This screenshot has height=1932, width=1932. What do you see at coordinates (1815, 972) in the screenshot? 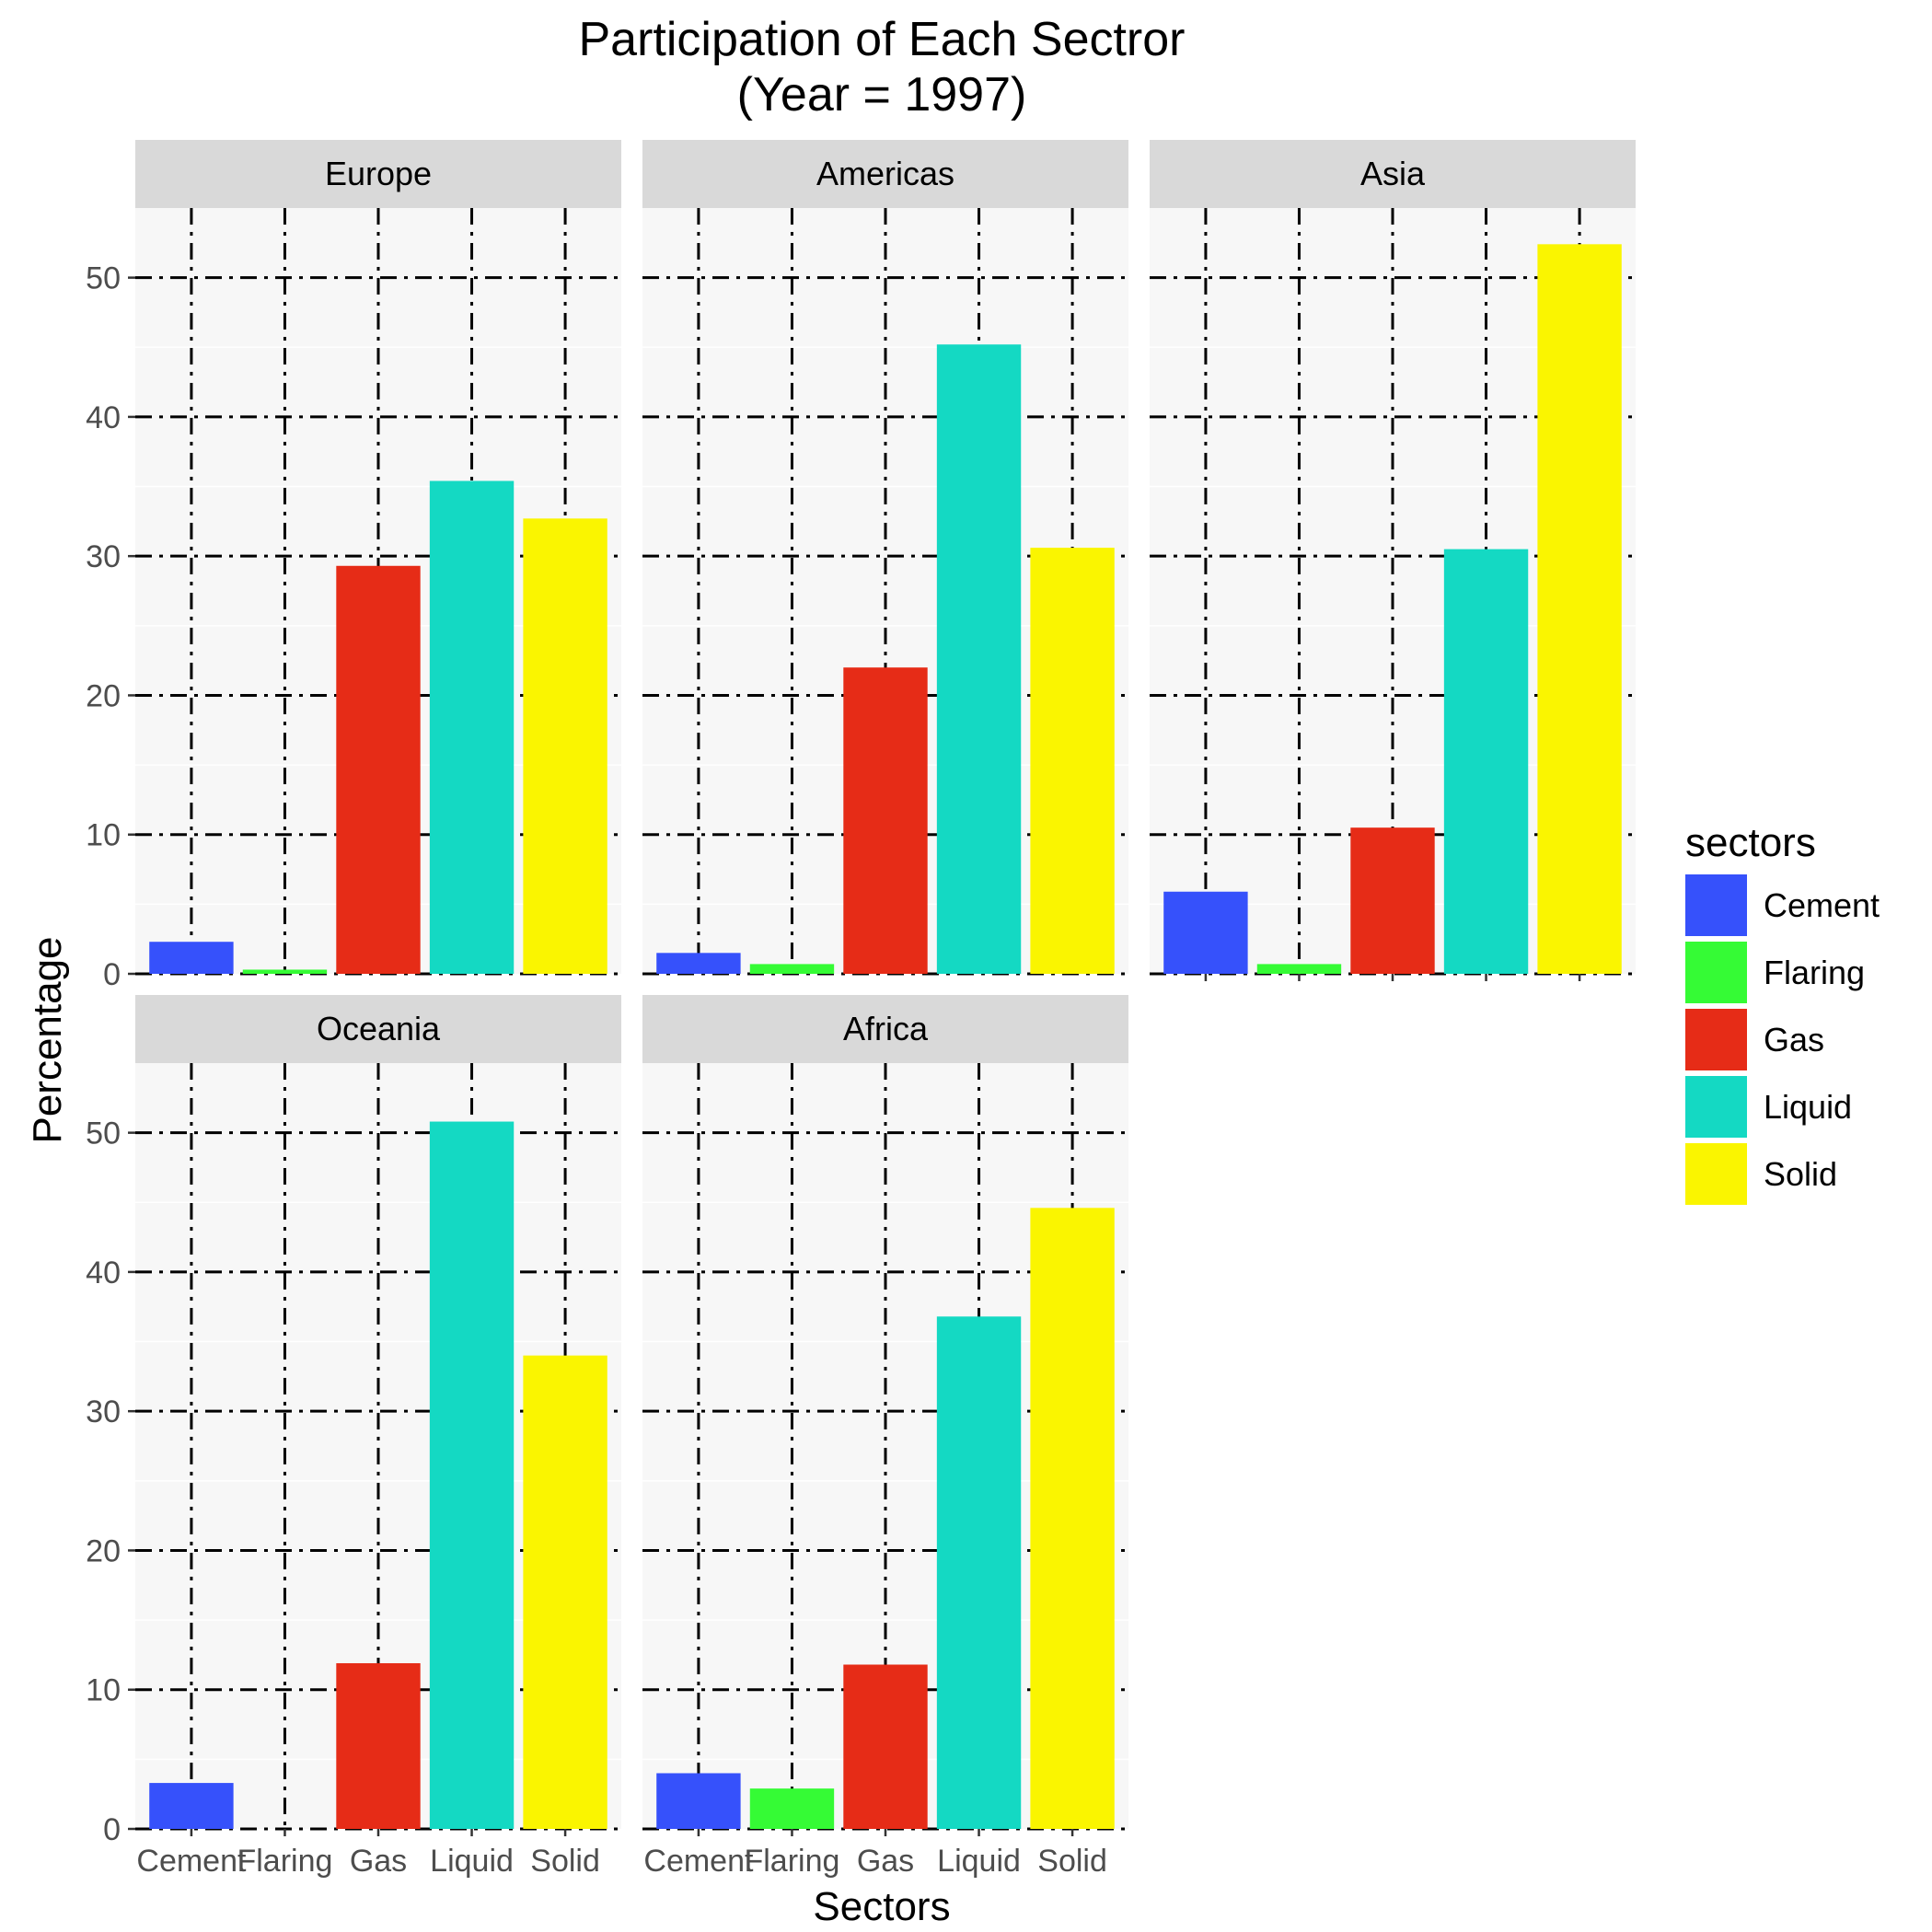
I see `legend-label-flaring: Flaring` at bounding box center [1815, 972].